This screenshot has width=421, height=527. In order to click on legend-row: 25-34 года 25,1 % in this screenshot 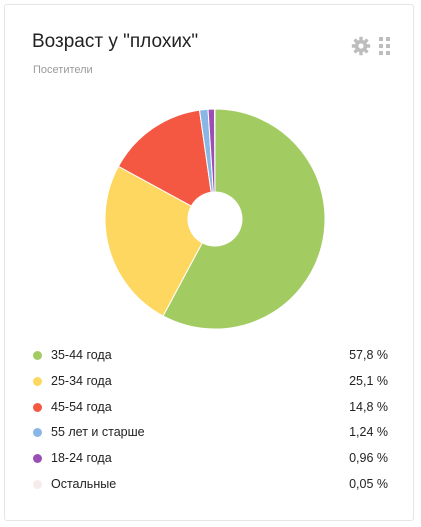, I will do `click(210, 382)`.